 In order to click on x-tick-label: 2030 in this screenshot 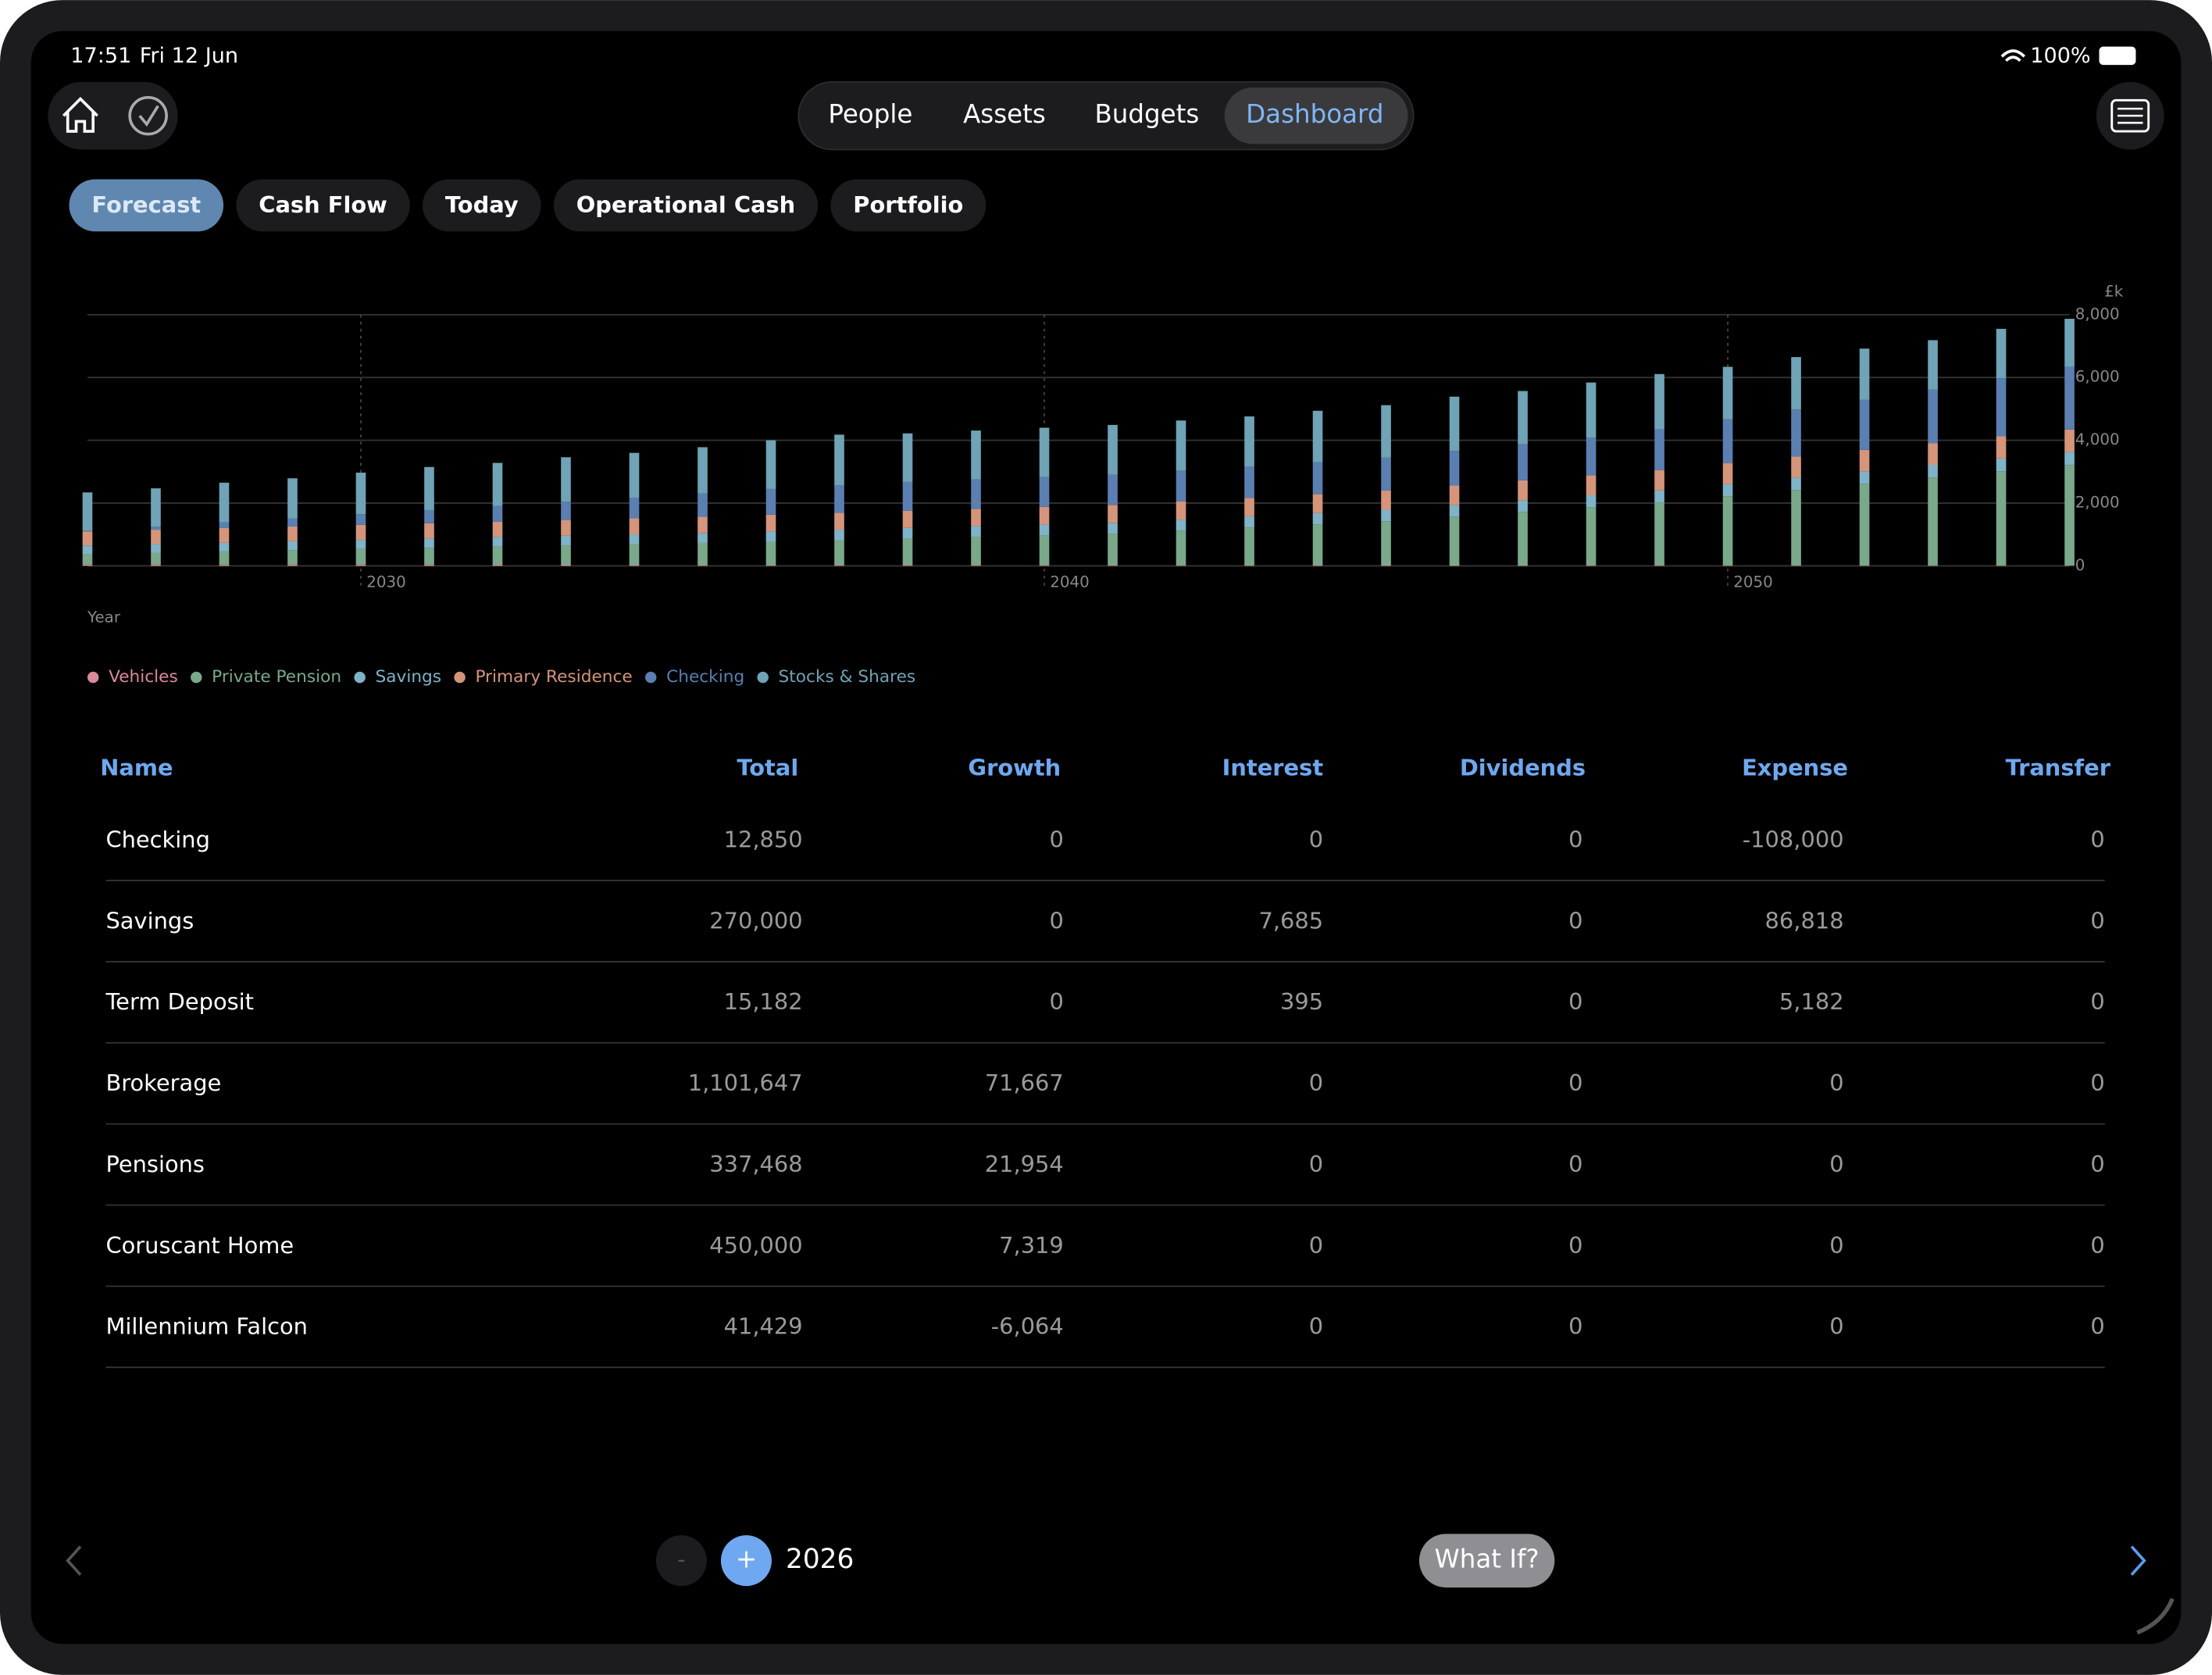, I will do `click(386, 582)`.